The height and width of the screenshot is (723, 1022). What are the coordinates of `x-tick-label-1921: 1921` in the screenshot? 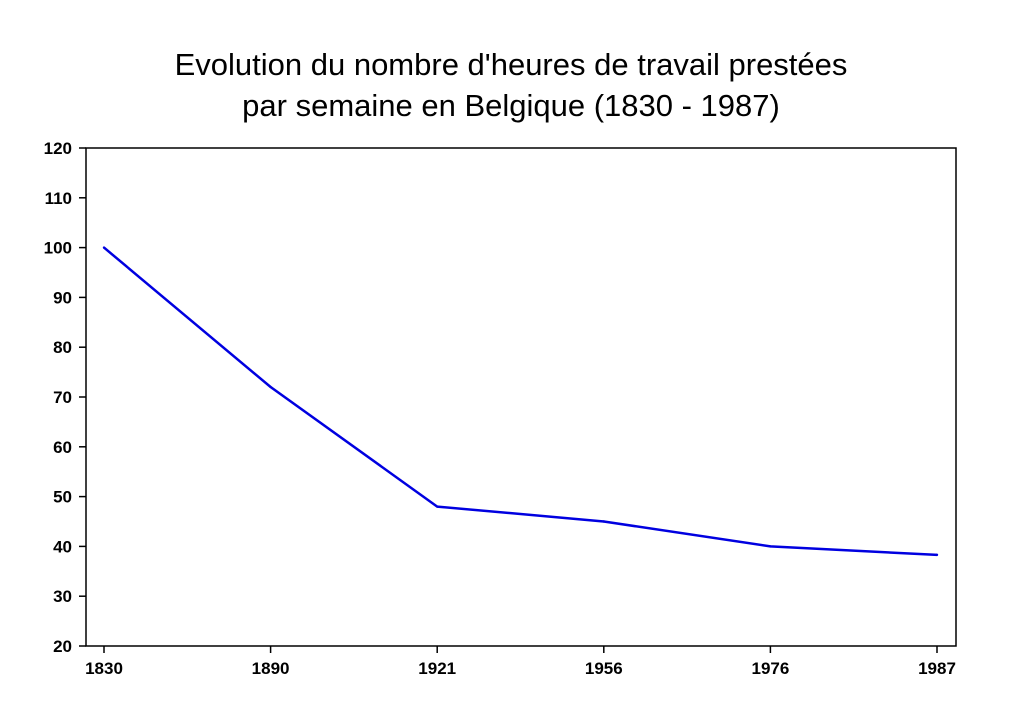 It's located at (437, 668).